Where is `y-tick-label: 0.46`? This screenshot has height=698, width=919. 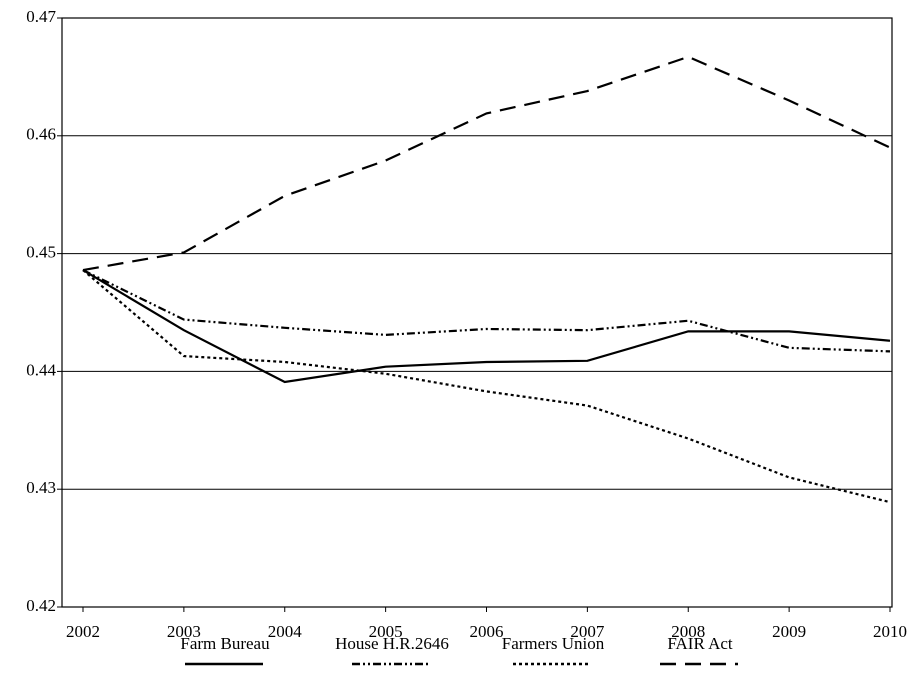
y-tick-label: 0.46 is located at coordinates (41, 134).